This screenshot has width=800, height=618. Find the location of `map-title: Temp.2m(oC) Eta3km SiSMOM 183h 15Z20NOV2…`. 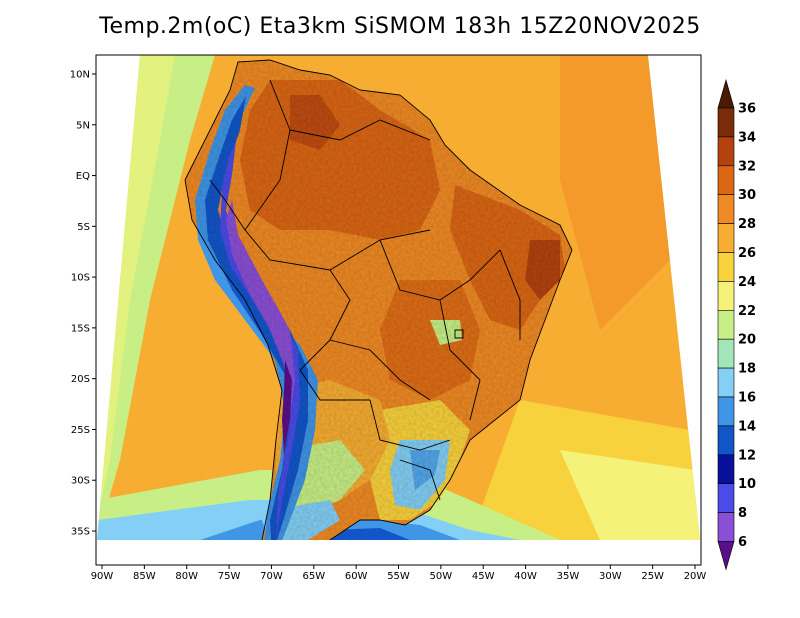

map-title: Temp.2m(oC) Eta3km SiSMOM 183h 15Z20NOV2… is located at coordinates (400, 26).